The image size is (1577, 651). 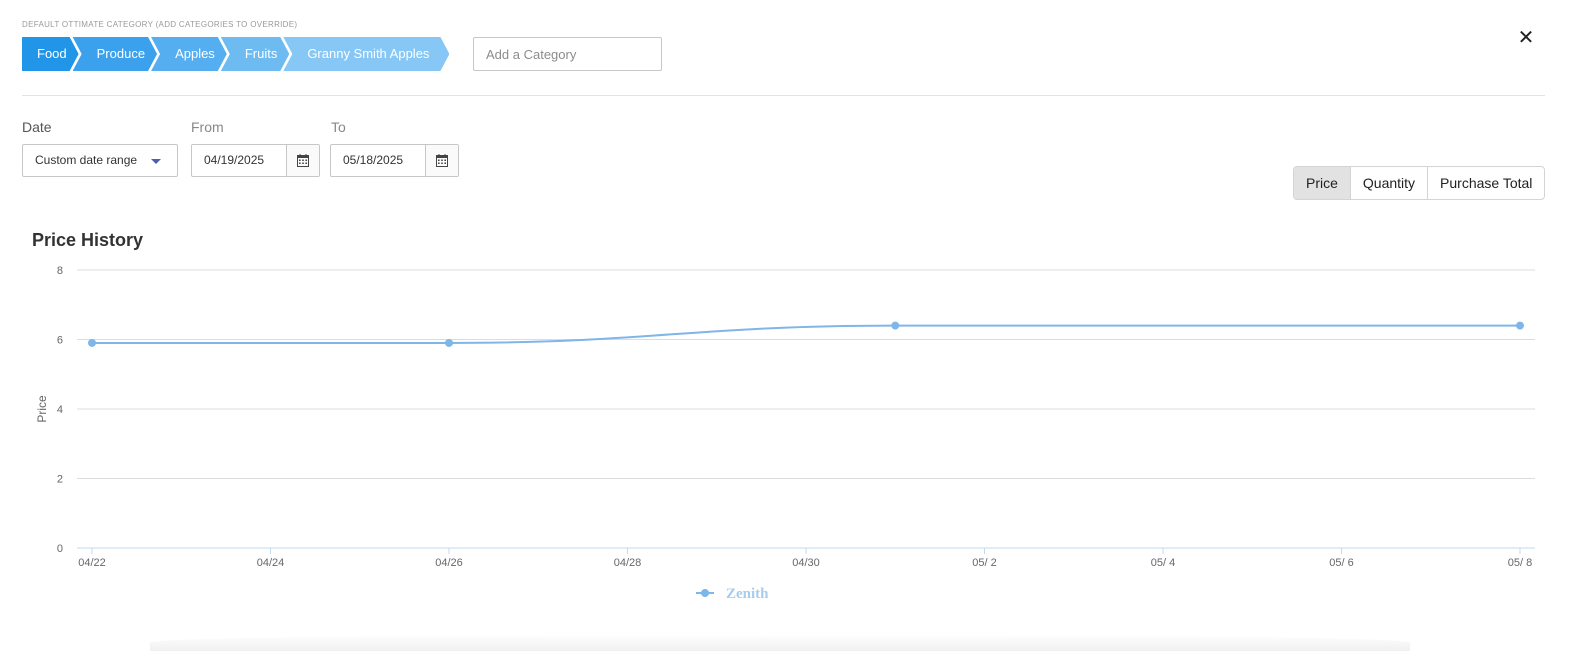 I want to click on crumb-granny-smith-apples: Granny Smith Apples, so click(x=366, y=54).